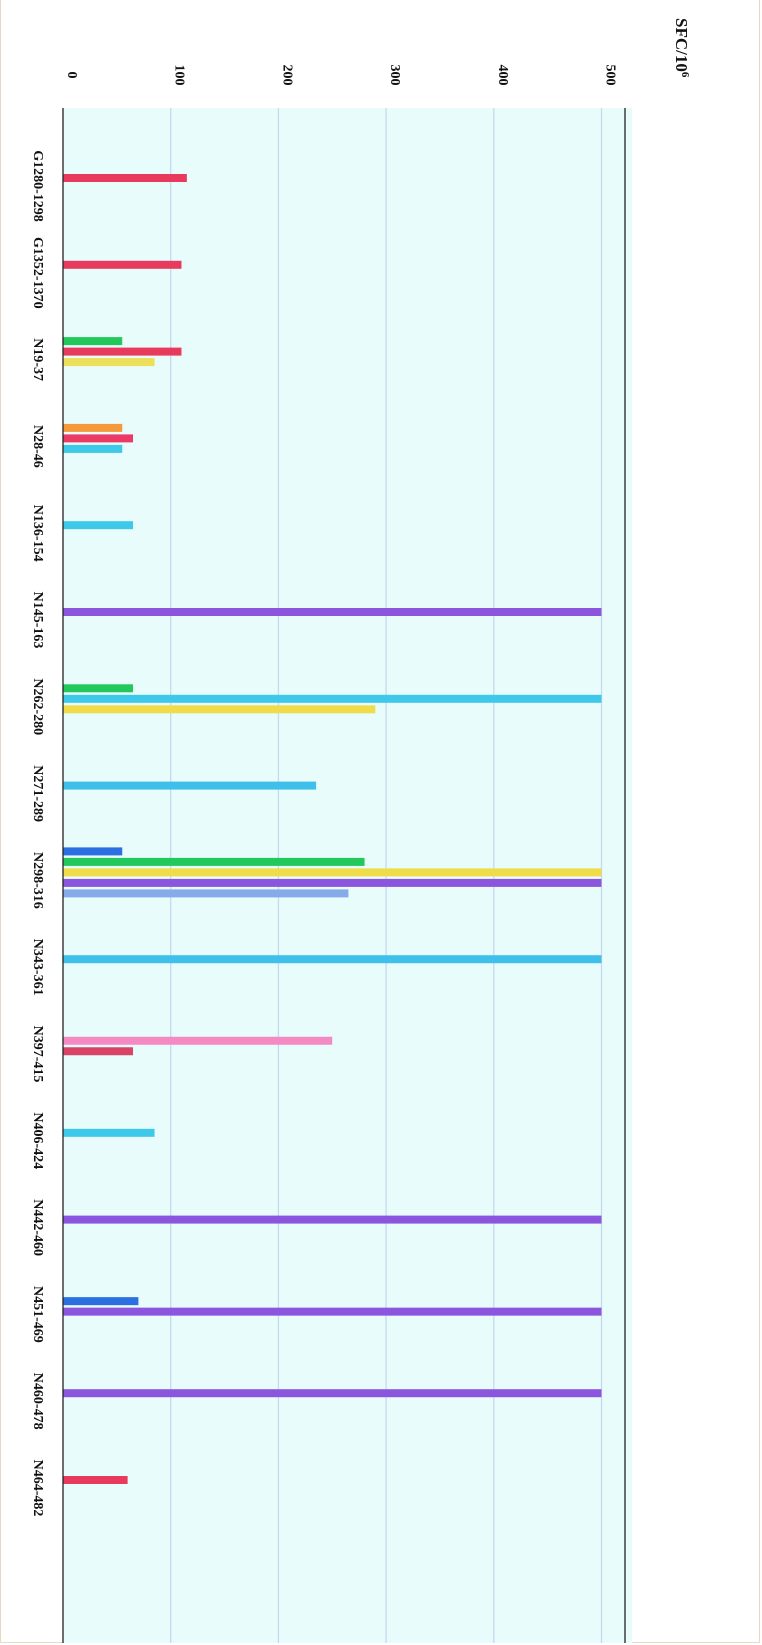 This screenshot has height=1645, width=762. I want to click on category-label: N442-460, so click(37, 1227).